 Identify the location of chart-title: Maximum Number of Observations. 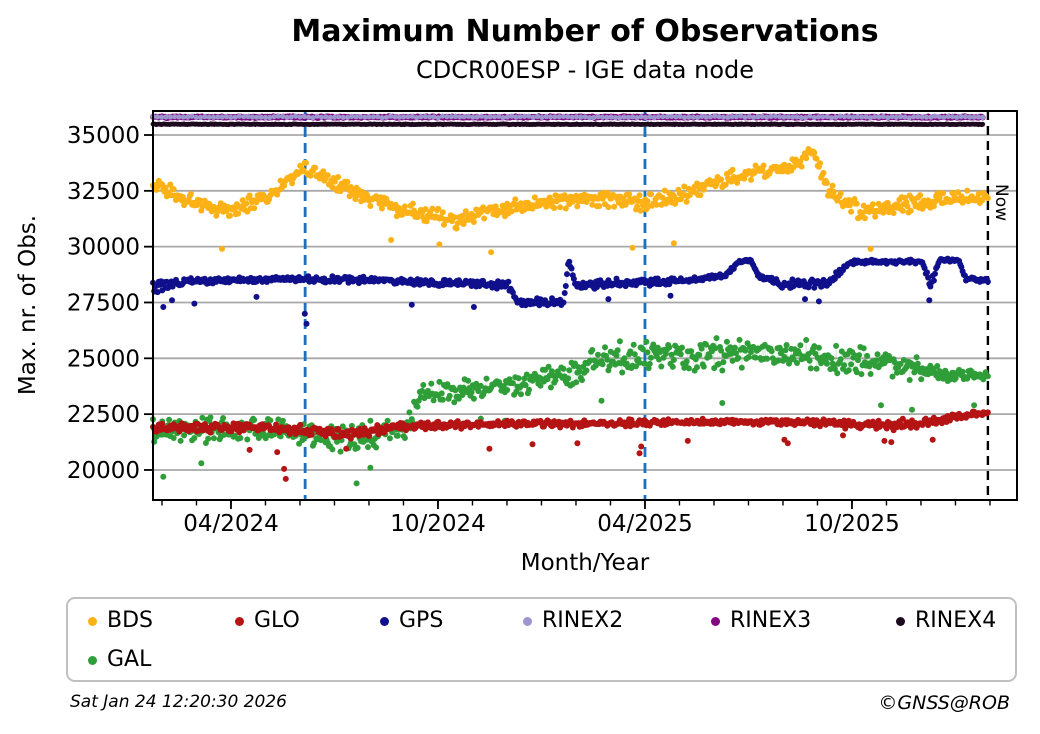
(585, 31).